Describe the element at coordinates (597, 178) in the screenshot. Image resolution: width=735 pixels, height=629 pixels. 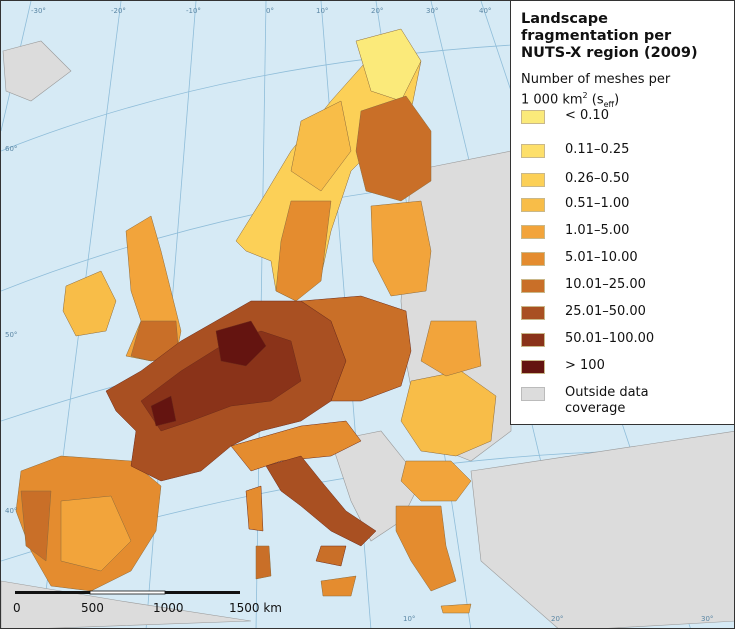
I see `legend-label-2: 0.26–0.50` at that location.